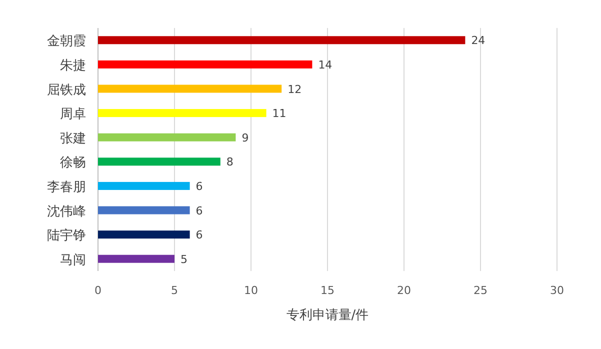  Describe the element at coordinates (295, 89) in the screenshot. I see `data-label: 12` at that location.